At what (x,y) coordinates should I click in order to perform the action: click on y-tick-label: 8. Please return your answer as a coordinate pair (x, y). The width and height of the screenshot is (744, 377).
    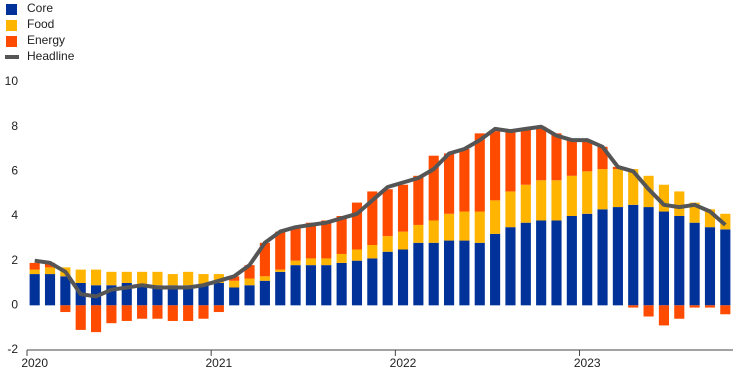
    Looking at the image, I should click on (14, 126).